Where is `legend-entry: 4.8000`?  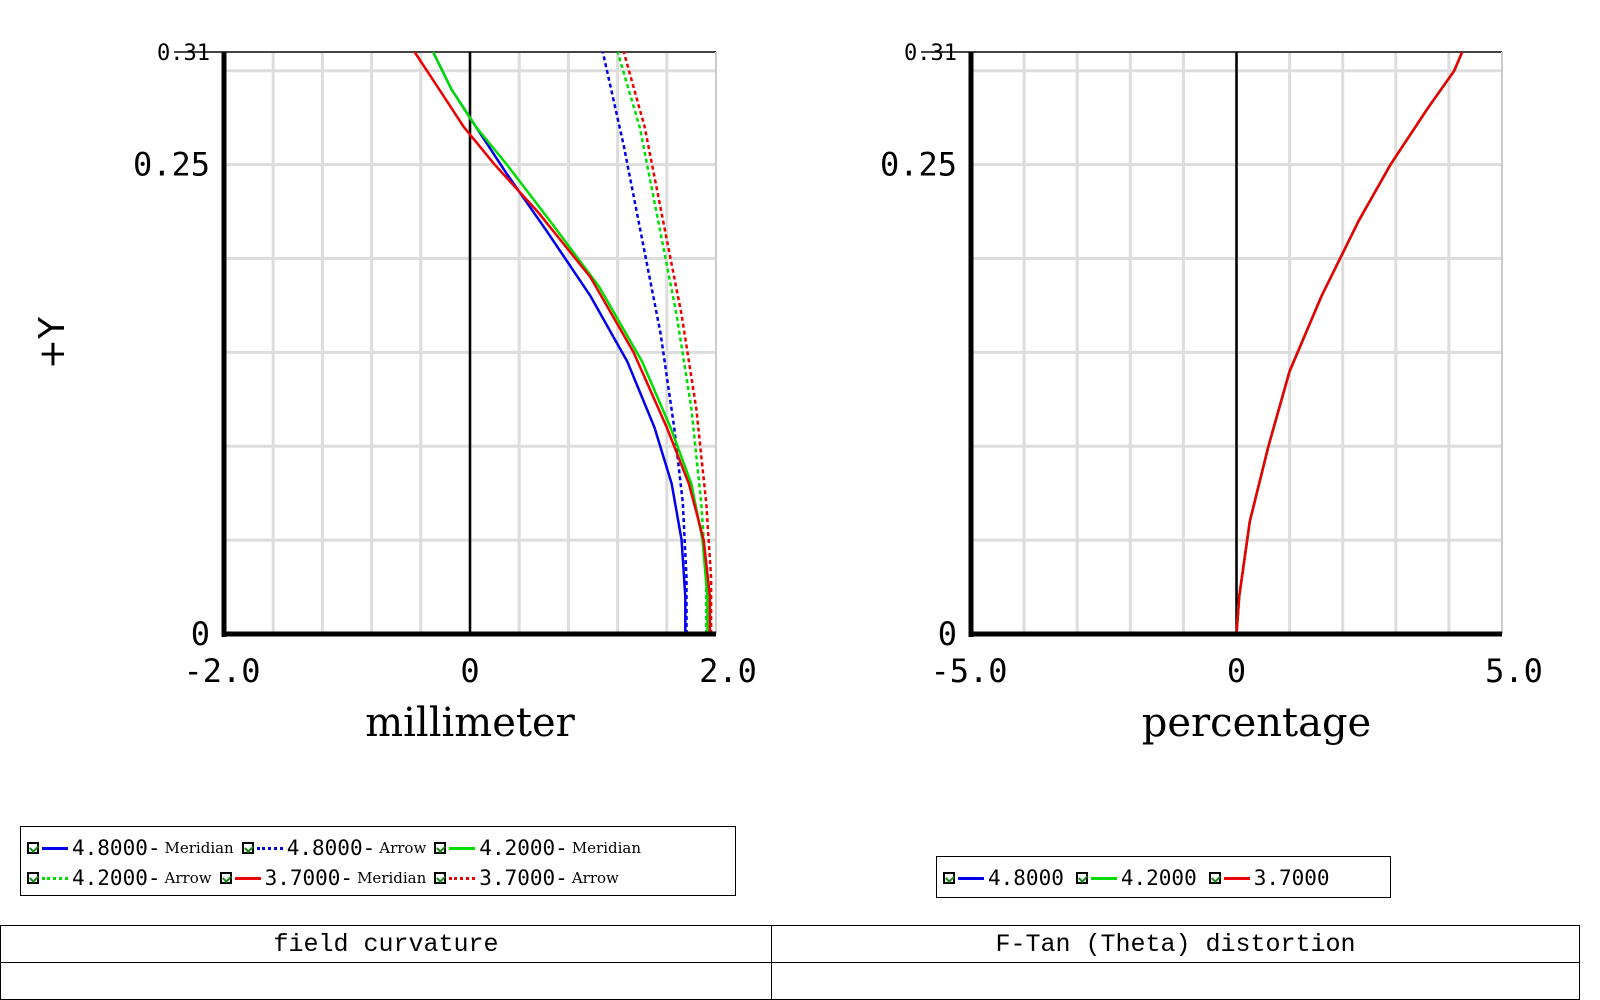 legend-entry: 4.8000 is located at coordinates (1005, 878).